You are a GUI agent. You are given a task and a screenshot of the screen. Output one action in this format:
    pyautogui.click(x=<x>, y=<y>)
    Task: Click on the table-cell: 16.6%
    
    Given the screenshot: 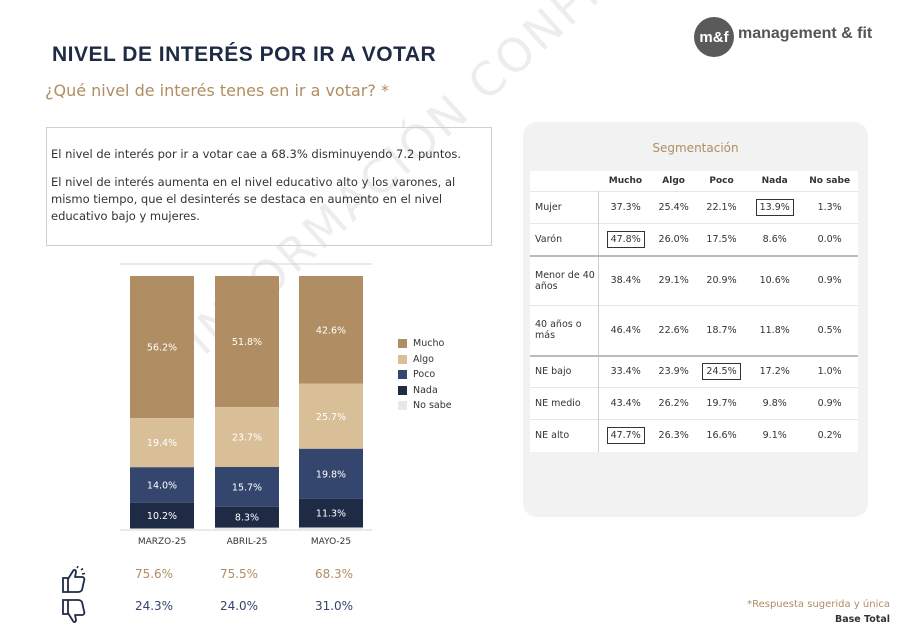 What is the action you would take?
    pyautogui.click(x=721, y=436)
    